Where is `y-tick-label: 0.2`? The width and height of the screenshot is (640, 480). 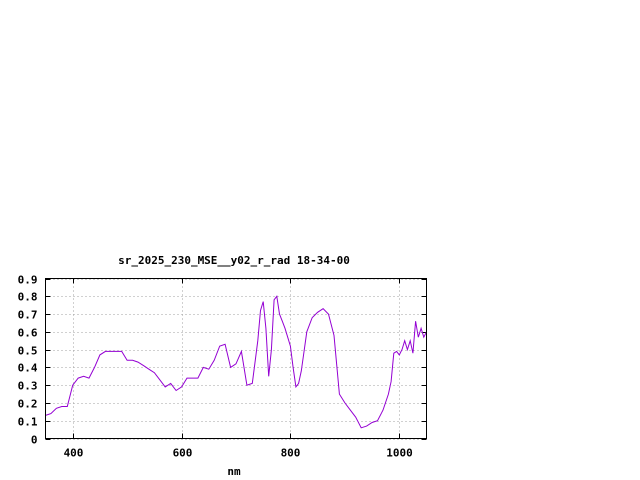 y-tick-label: 0.2 is located at coordinates (28, 404).